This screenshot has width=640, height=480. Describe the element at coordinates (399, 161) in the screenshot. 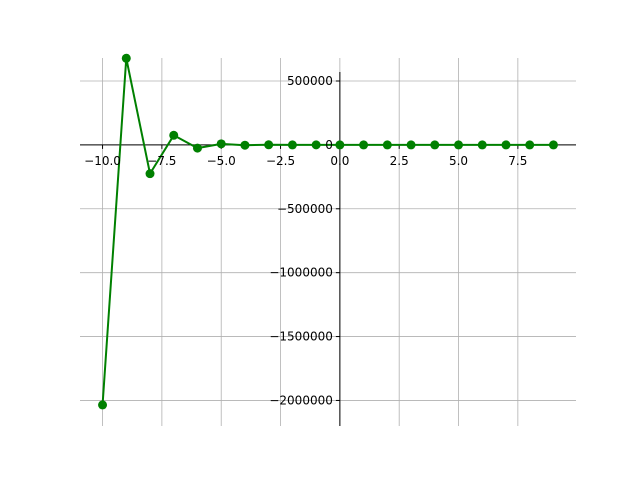

I see `x-tick-label: 2.5` at that location.